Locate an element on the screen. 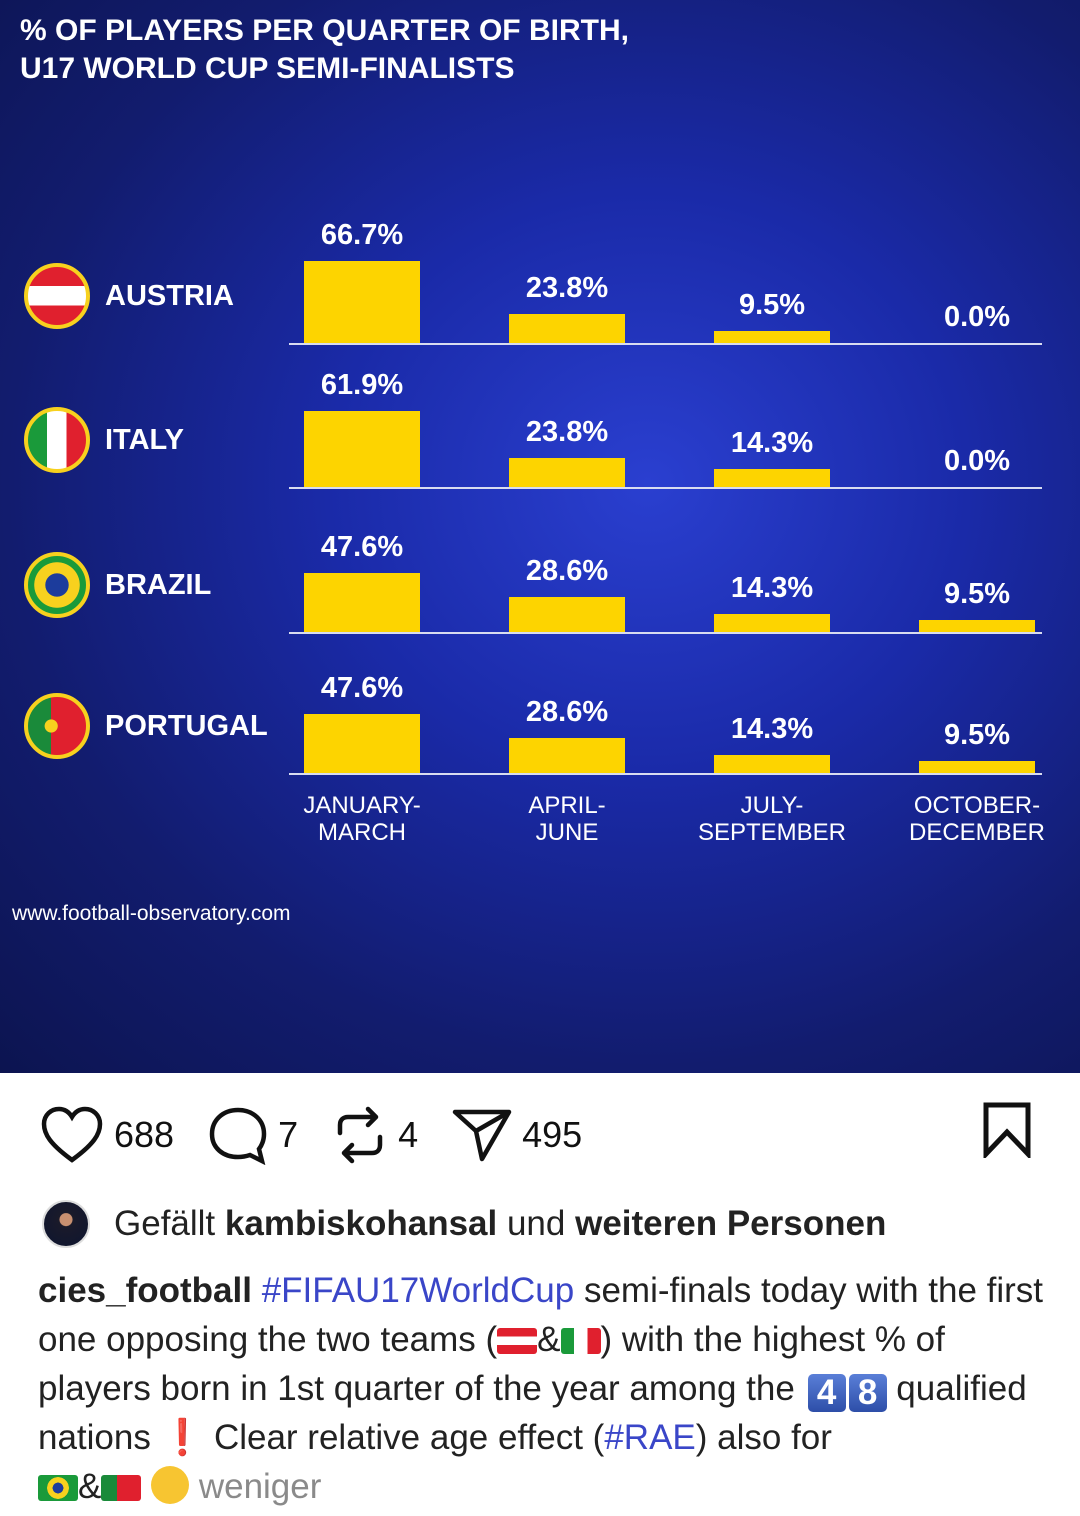 The width and height of the screenshot is (1080, 1516). country-name: BRAZIL is located at coordinates (158, 584).